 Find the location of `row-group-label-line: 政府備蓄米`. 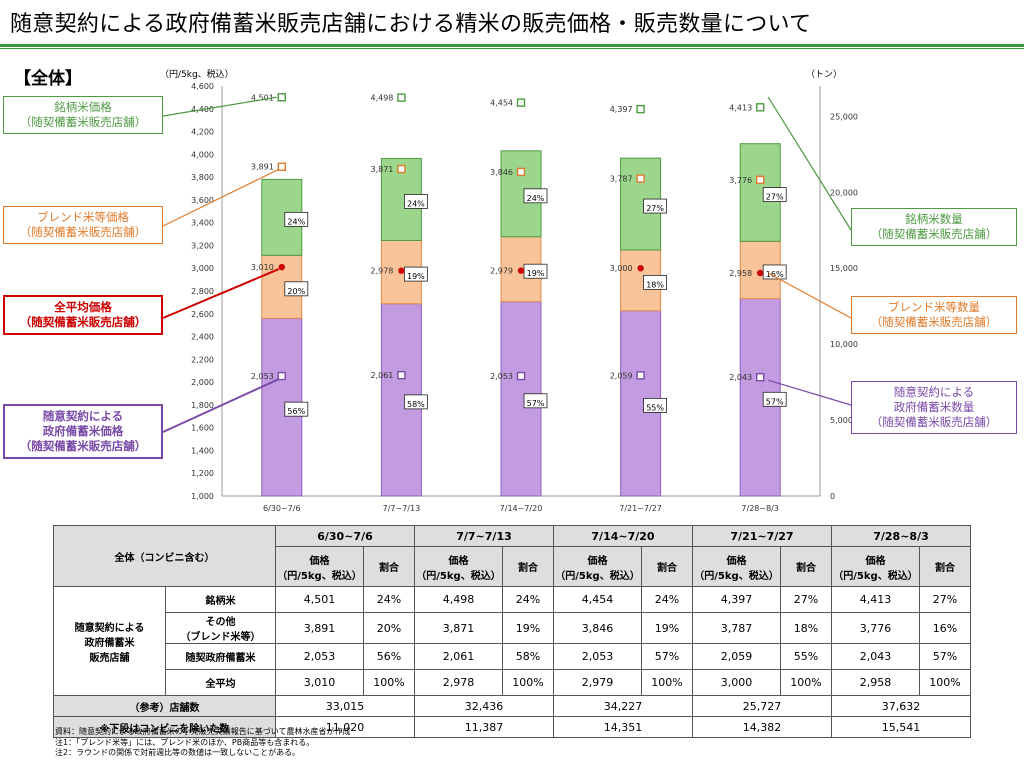

row-group-label-line: 政府備蓄米 is located at coordinates (109, 643).